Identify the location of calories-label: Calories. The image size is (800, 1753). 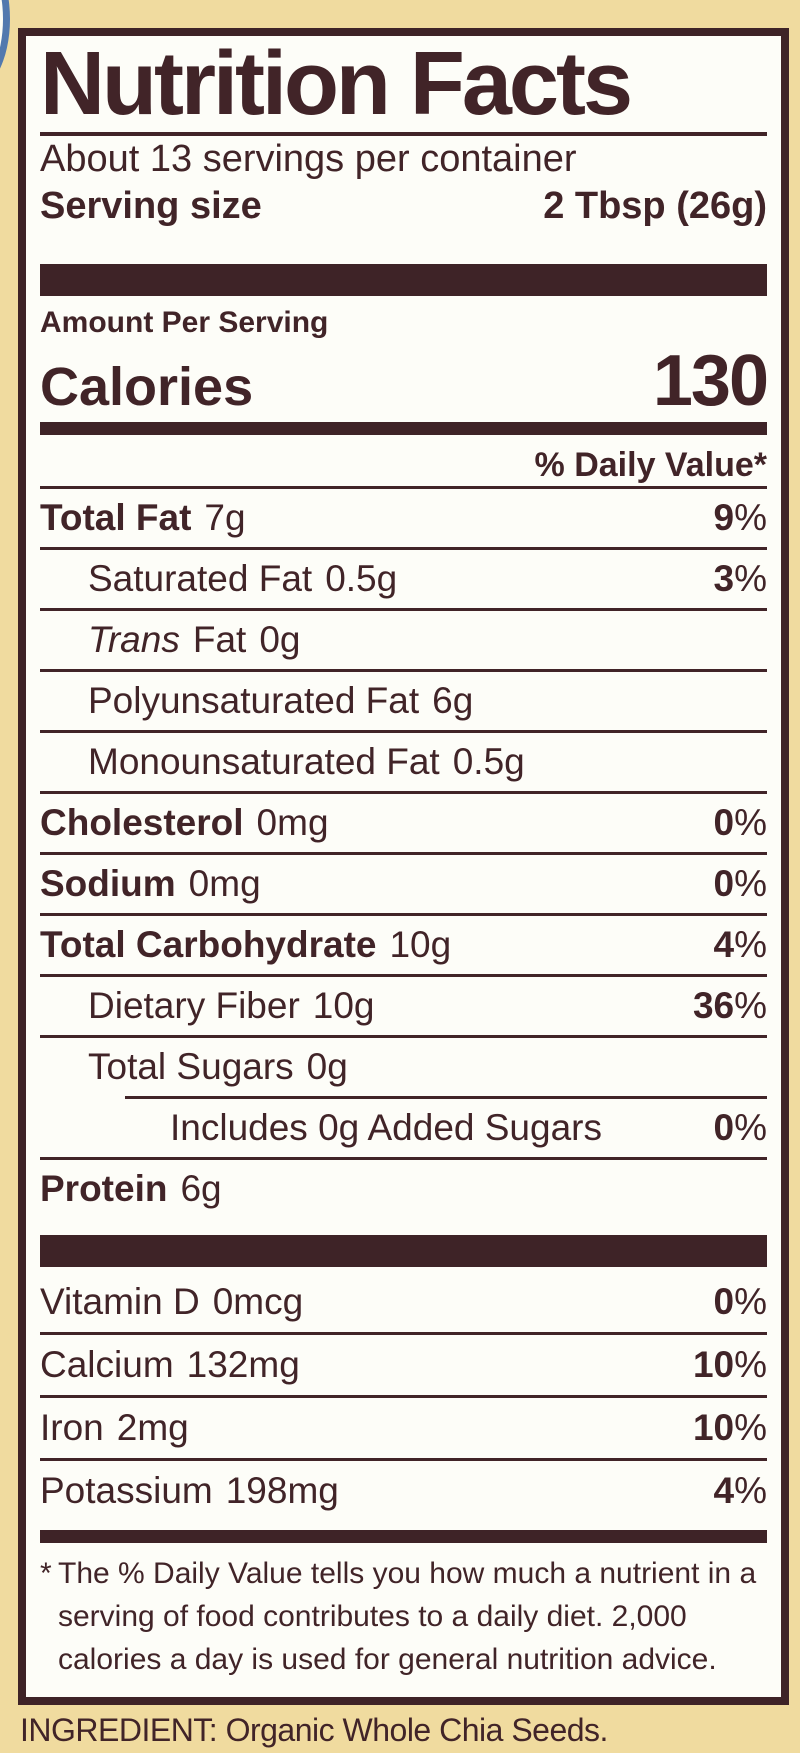
(147, 387).